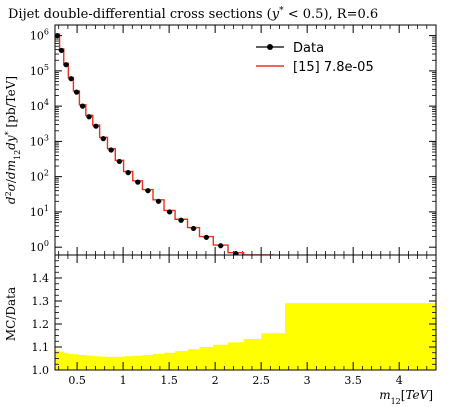 This screenshot has height=407, width=450. What do you see at coordinates (399, 380) in the screenshot?
I see `x-tick-label: 4` at bounding box center [399, 380].